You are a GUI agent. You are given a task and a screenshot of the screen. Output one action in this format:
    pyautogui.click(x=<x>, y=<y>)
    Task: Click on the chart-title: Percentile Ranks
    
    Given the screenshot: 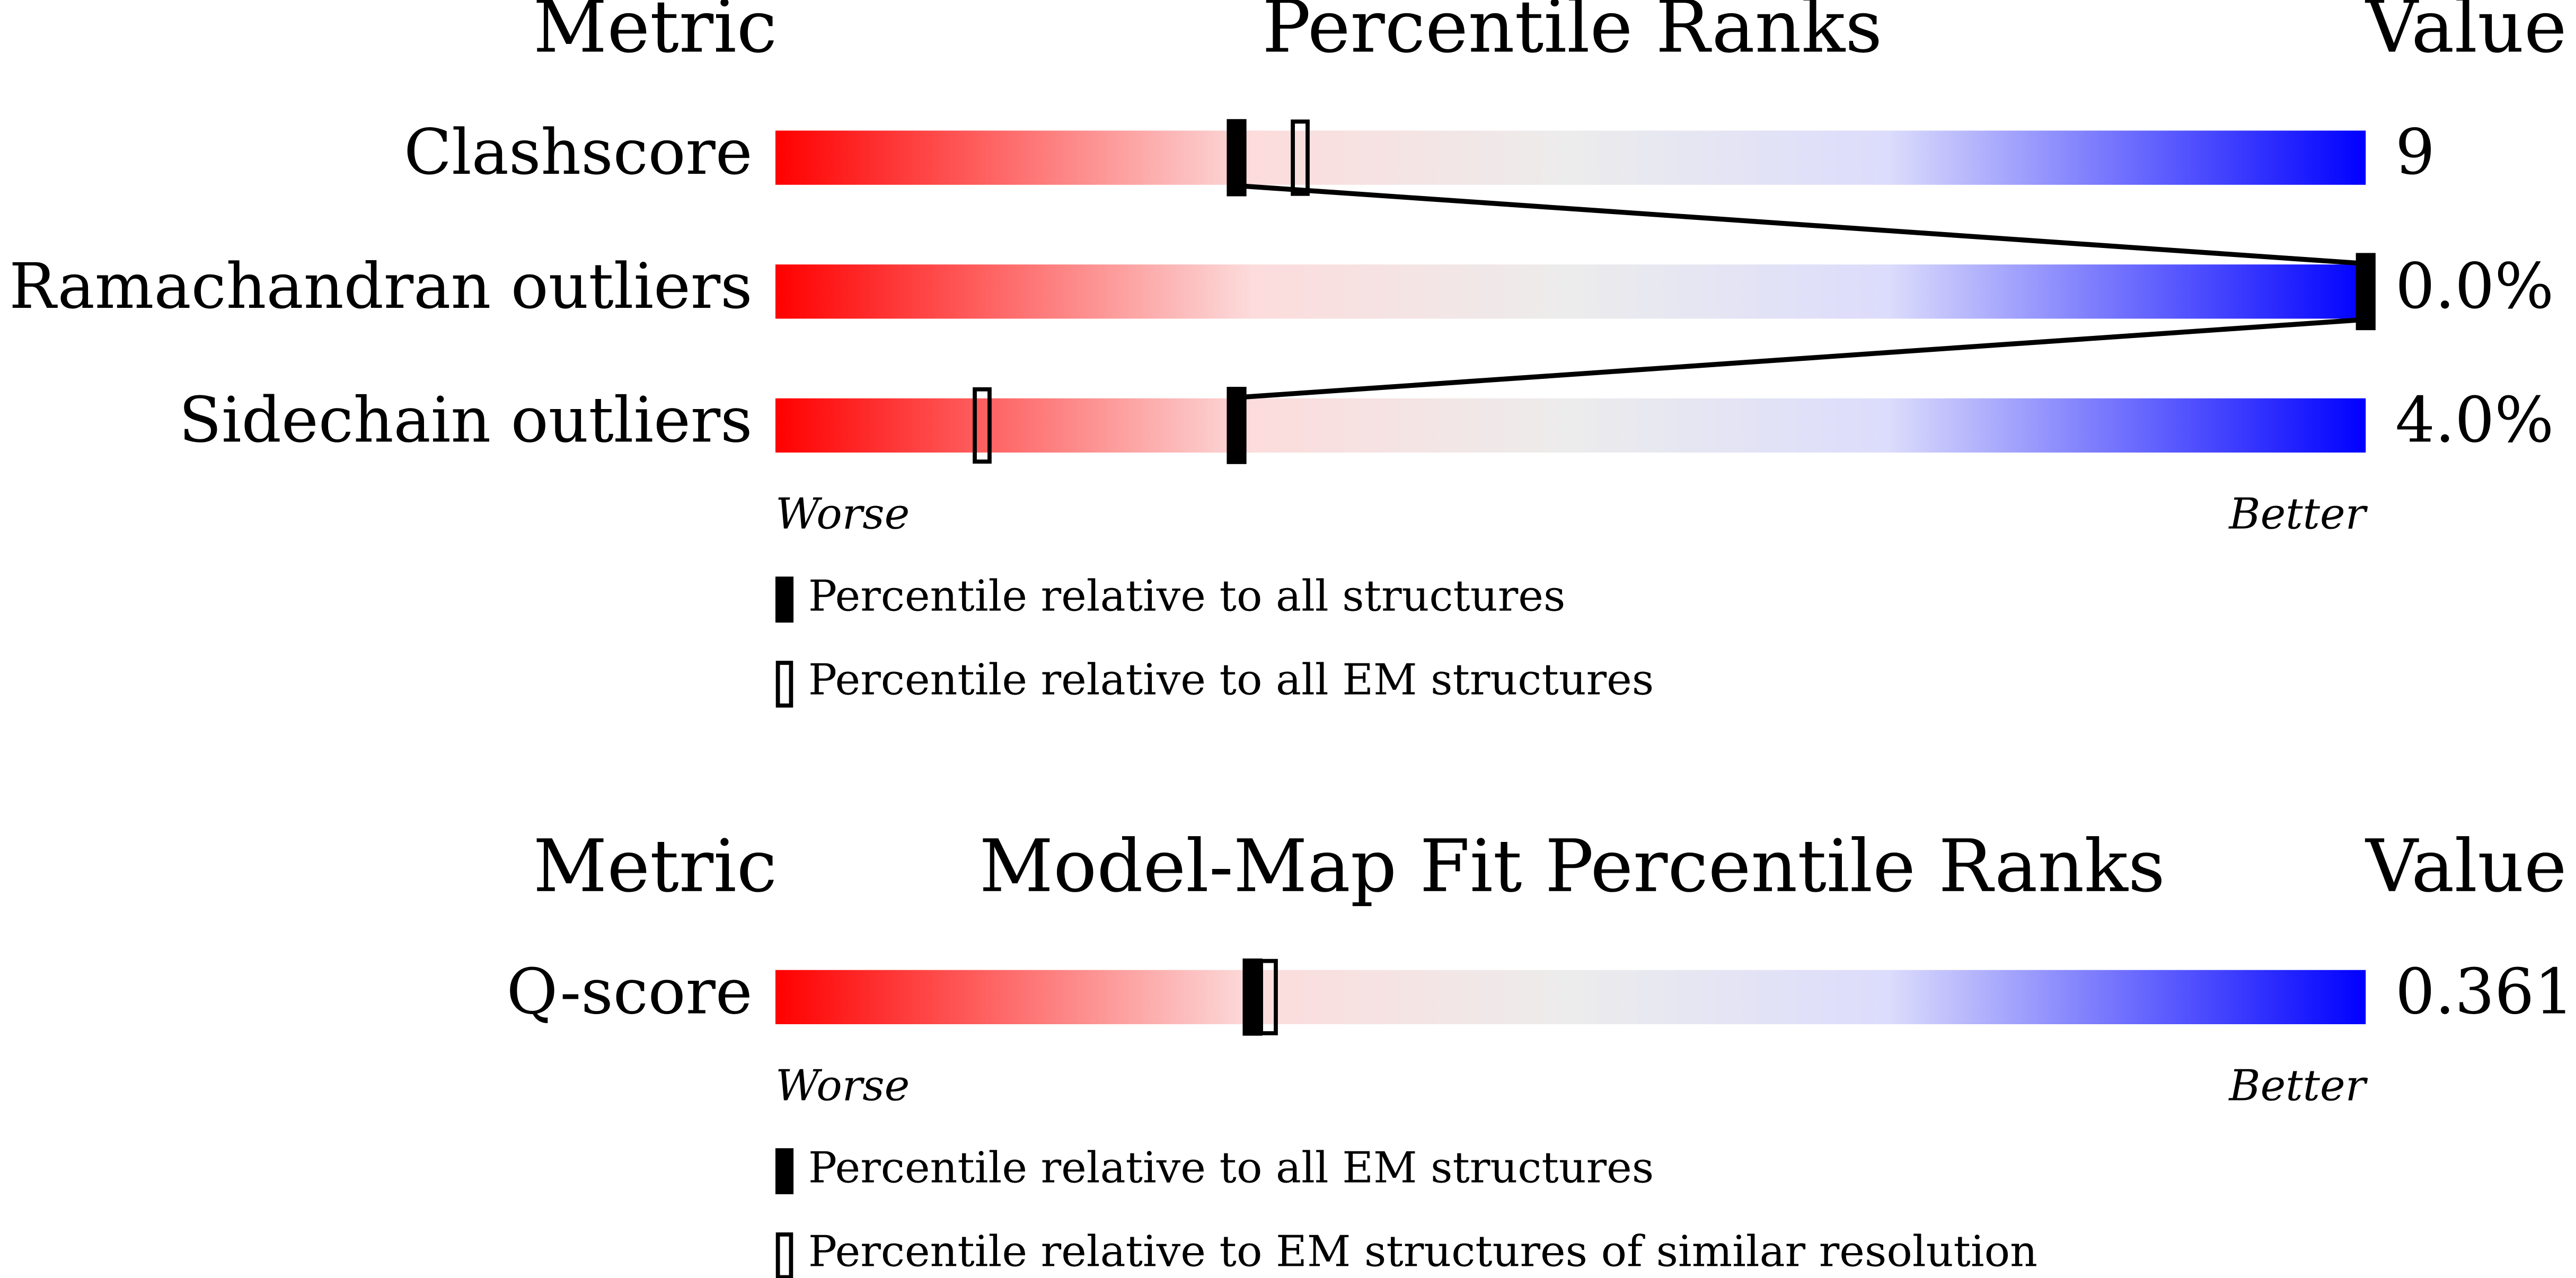 What is the action you would take?
    pyautogui.click(x=1572, y=34)
    